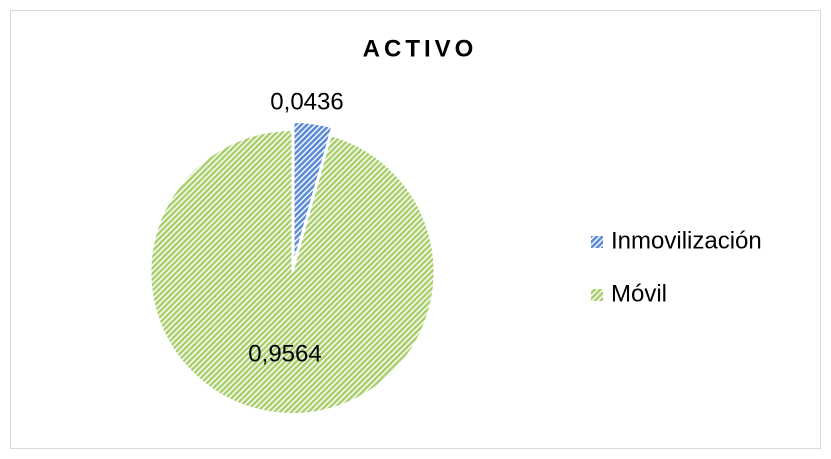 This screenshot has width=831, height=459. Describe the element at coordinates (284, 353) in the screenshot. I see `data-label: 0,9564` at that location.